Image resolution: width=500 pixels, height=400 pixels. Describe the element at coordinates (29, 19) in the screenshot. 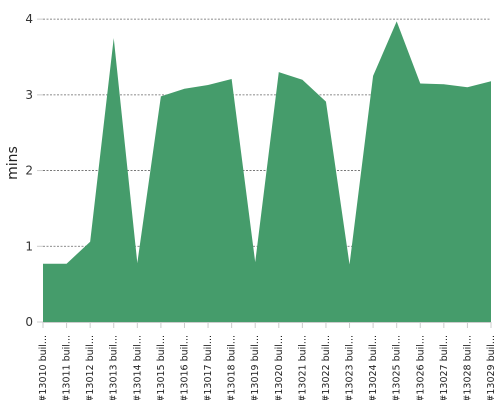

I see `y-tick-label-4: 4` at that location.